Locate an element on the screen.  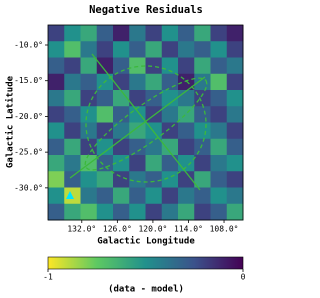
x-tick-label: 120.0° is located at coordinates (152, 229).